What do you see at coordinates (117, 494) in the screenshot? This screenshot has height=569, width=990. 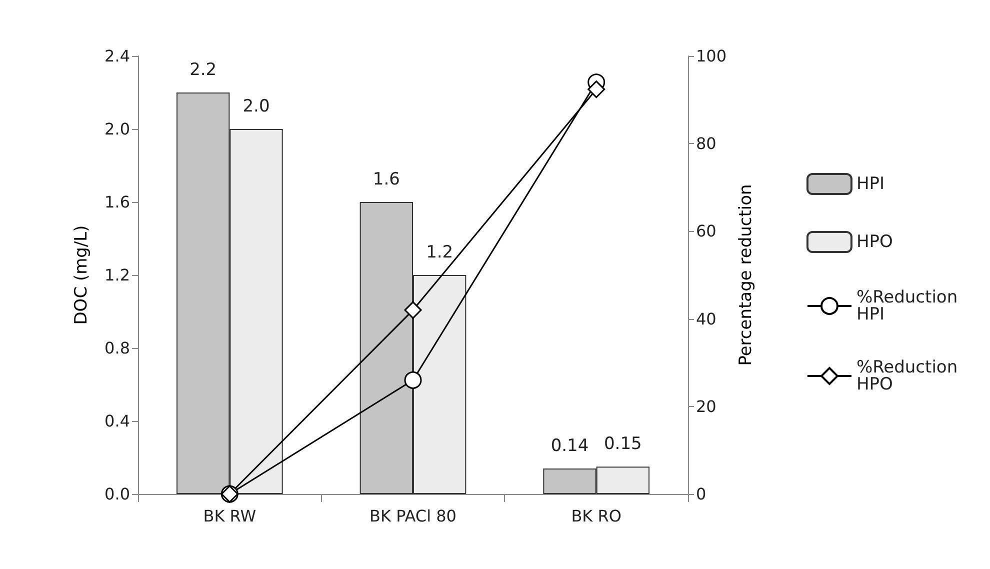 I see `y-tick-label: 0.0` at bounding box center [117, 494].